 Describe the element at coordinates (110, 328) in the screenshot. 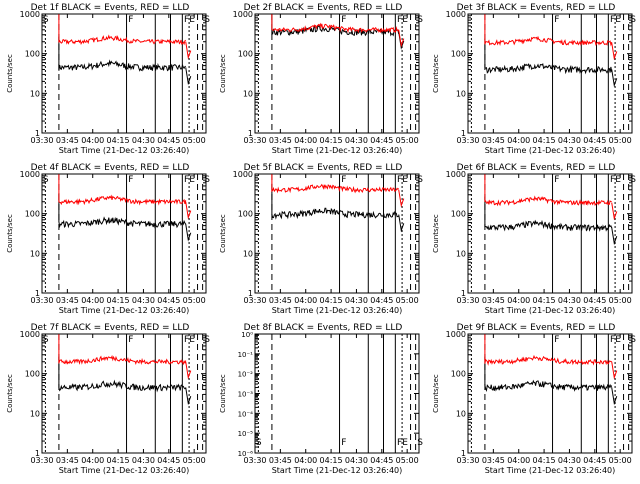

I see `plot-title: Det 7f BLACK = Events, RED = LLD` at that location.